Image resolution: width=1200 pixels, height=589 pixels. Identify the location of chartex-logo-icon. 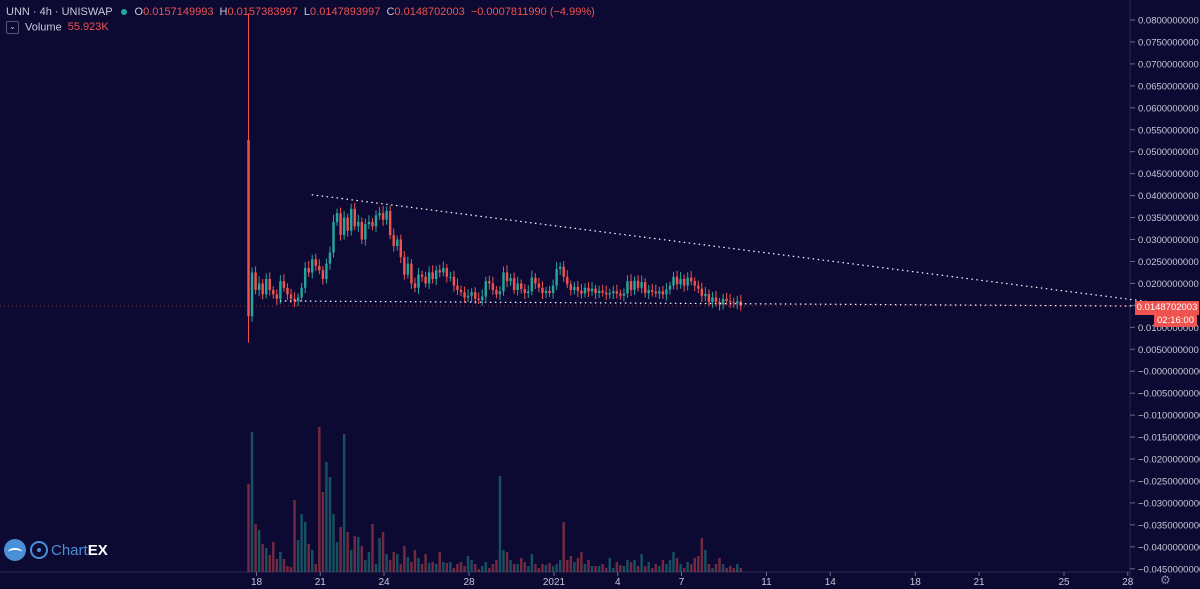
(15, 550).